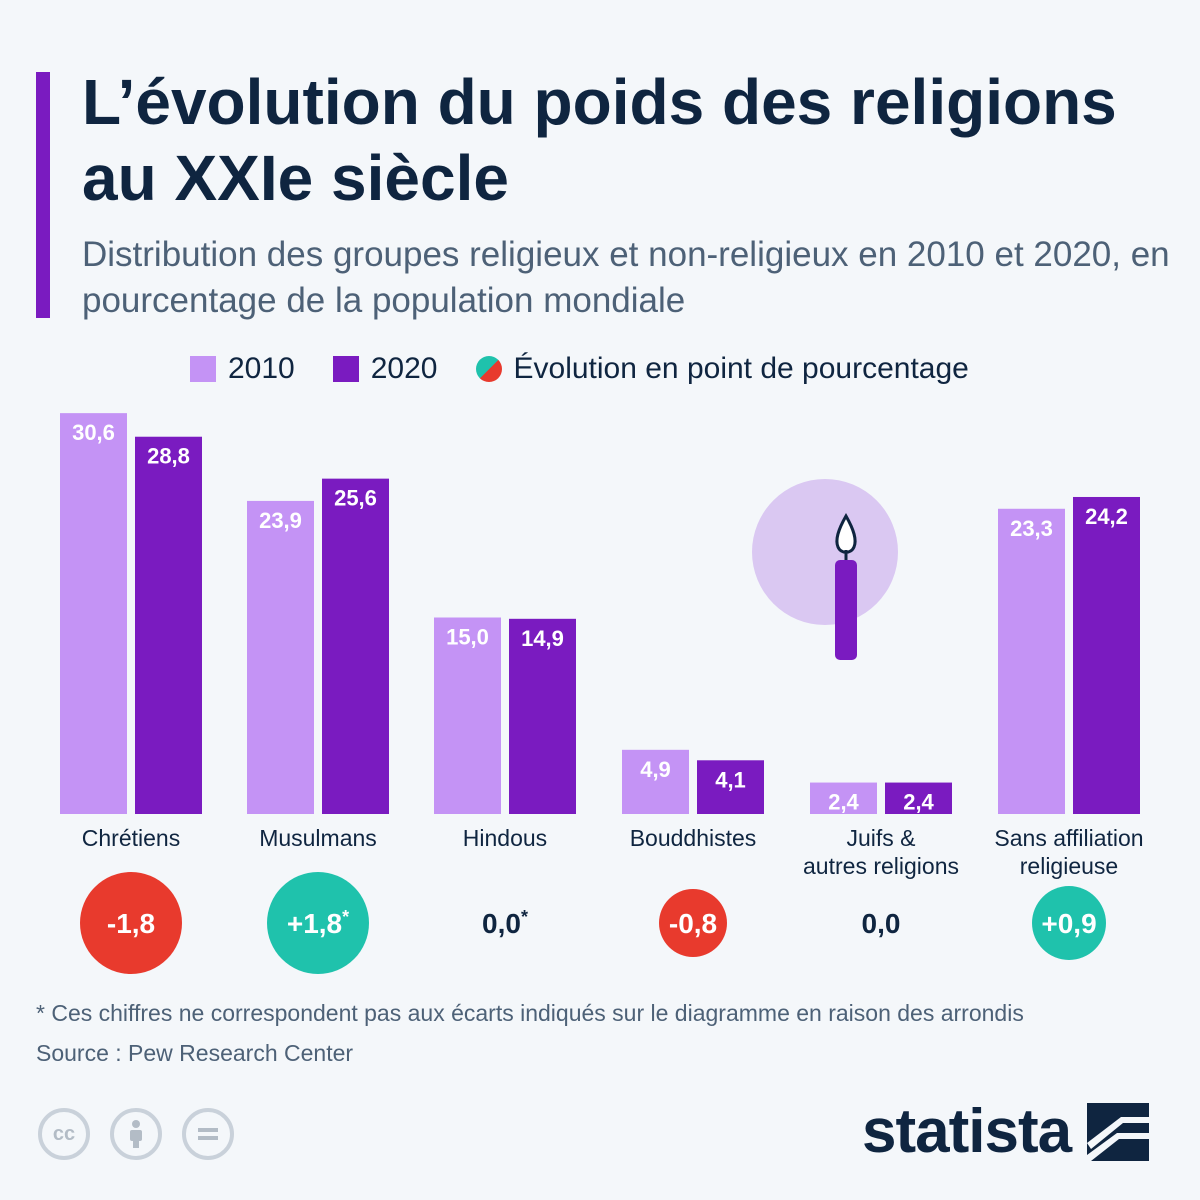 The image size is (1200, 1200). I want to click on legend-item-change: Évolution en point de pourcentage, so click(722, 369).